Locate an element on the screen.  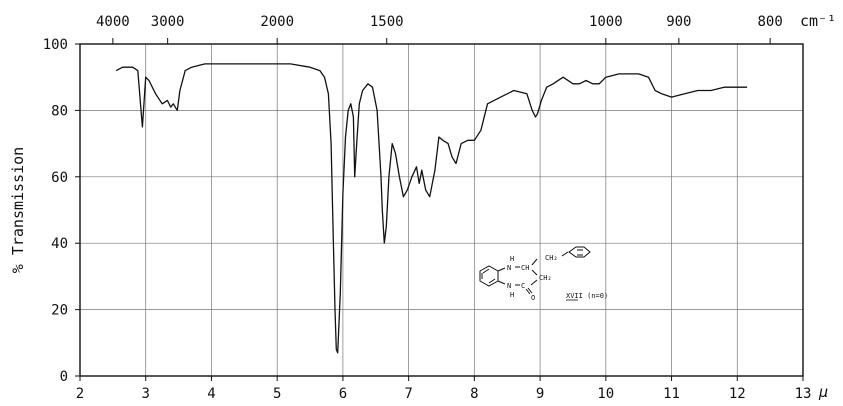
y-axis-title: % Transmission is located at coordinates (18, 210).